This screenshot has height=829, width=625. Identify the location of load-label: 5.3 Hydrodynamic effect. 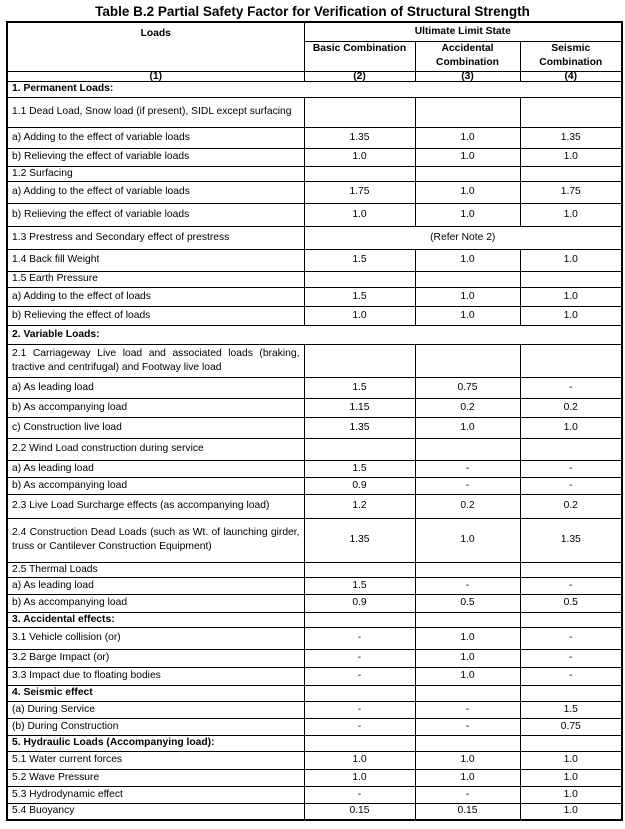
(155, 794).